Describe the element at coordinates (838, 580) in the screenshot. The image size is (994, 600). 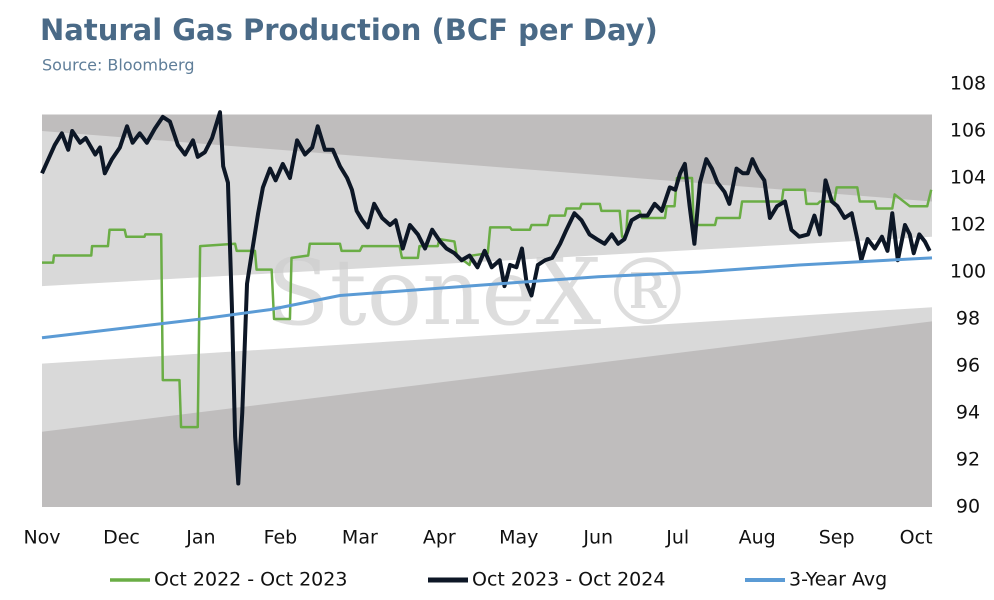
I see `legend-label: 3-Year Avg` at that location.